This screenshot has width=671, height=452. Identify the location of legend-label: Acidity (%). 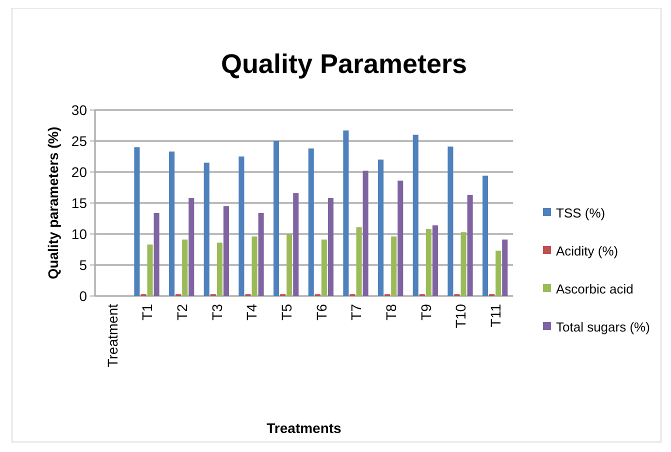
(587, 251).